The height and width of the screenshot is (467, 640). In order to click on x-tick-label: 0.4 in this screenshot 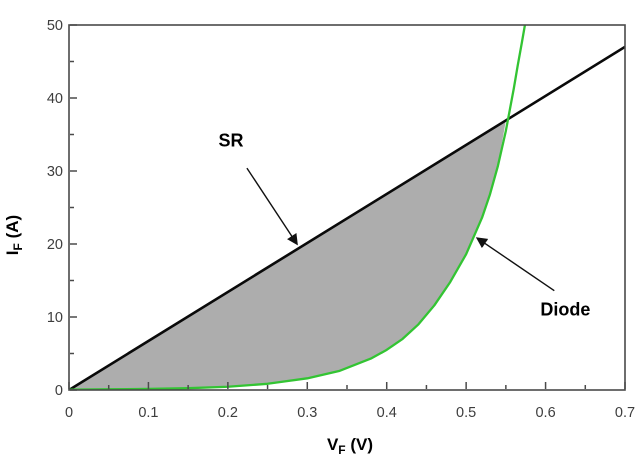, I will do `click(387, 413)`.